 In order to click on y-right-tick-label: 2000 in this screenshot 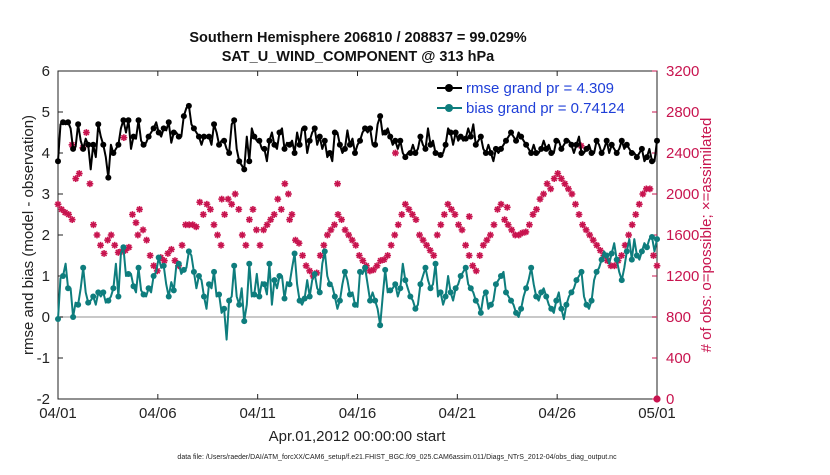, I will do `click(682, 194)`.